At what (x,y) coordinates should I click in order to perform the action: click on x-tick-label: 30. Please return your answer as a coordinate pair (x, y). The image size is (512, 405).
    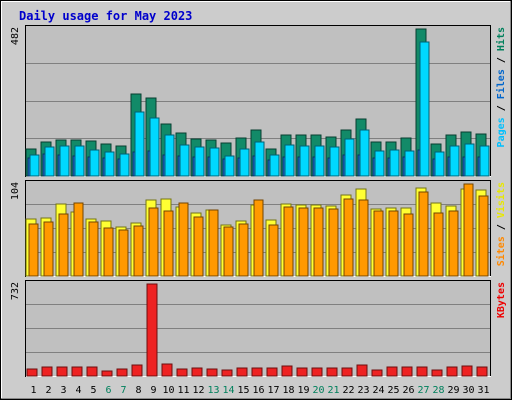
    Looking at the image, I should click on (468, 390).